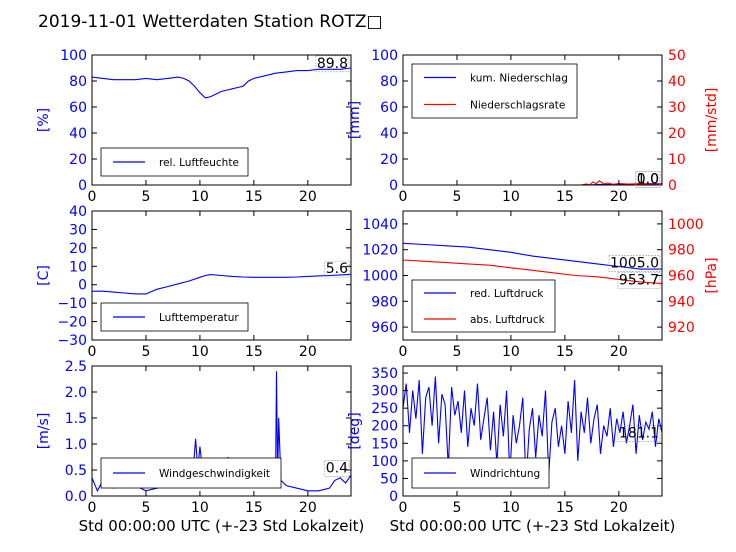  What do you see at coordinates (78, 212) in the screenshot?
I see `y-tick-label: 40` at bounding box center [78, 212].